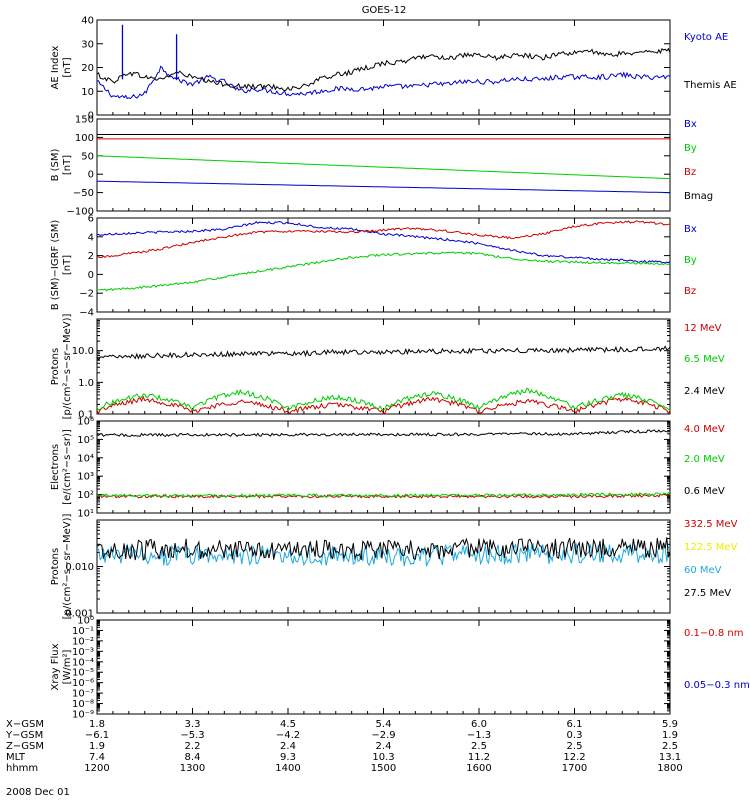 The image size is (750, 800). Describe the element at coordinates (85, 458) in the screenshot. I see `y-tick-label: 10⁴` at that location.